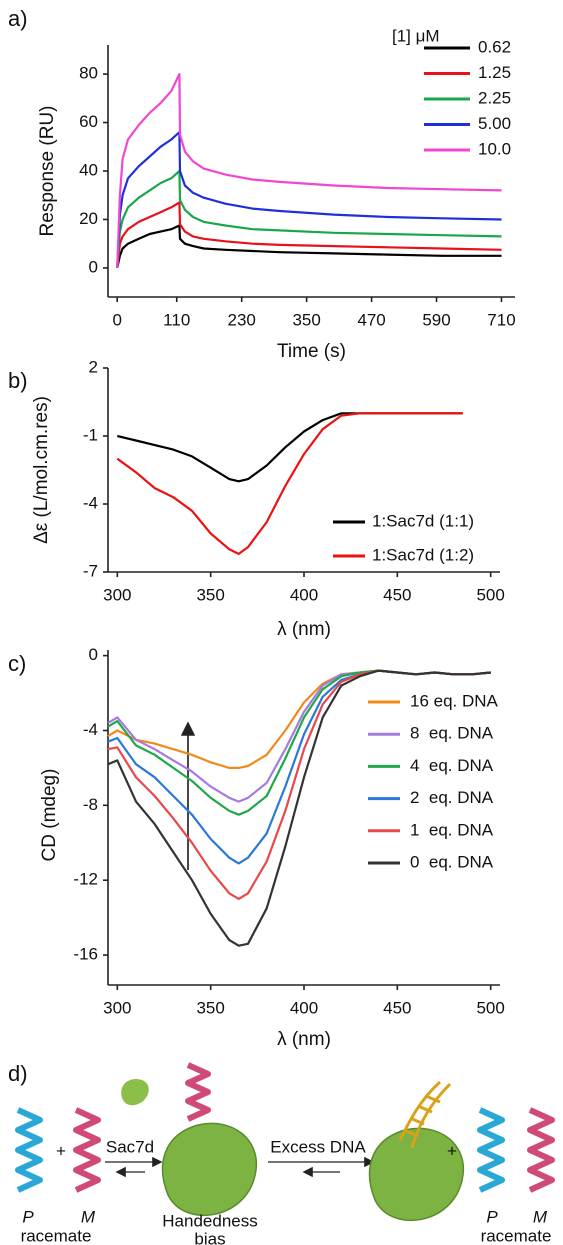 The image size is (563, 1245). I want to click on legend-label: 16 eq. DNA, so click(454, 700).